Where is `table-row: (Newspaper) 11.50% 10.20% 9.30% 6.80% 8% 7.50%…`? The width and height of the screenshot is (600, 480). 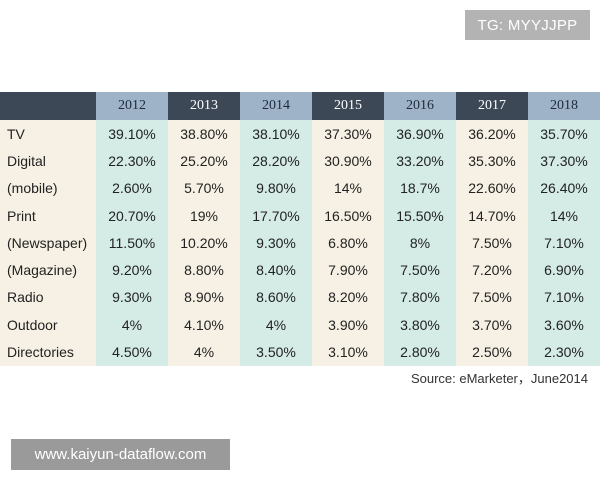 table-row: (Newspaper) 11.50% 10.20% 9.30% 6.80% 8% 7.50%… is located at coordinates (300, 243).